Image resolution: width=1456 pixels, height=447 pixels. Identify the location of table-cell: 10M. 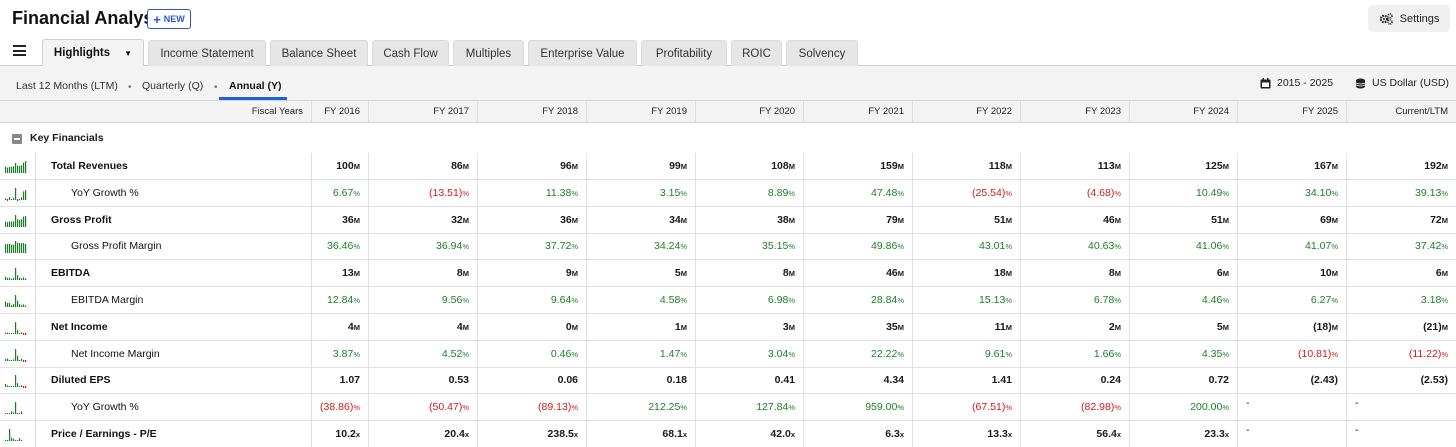
(1292, 274).